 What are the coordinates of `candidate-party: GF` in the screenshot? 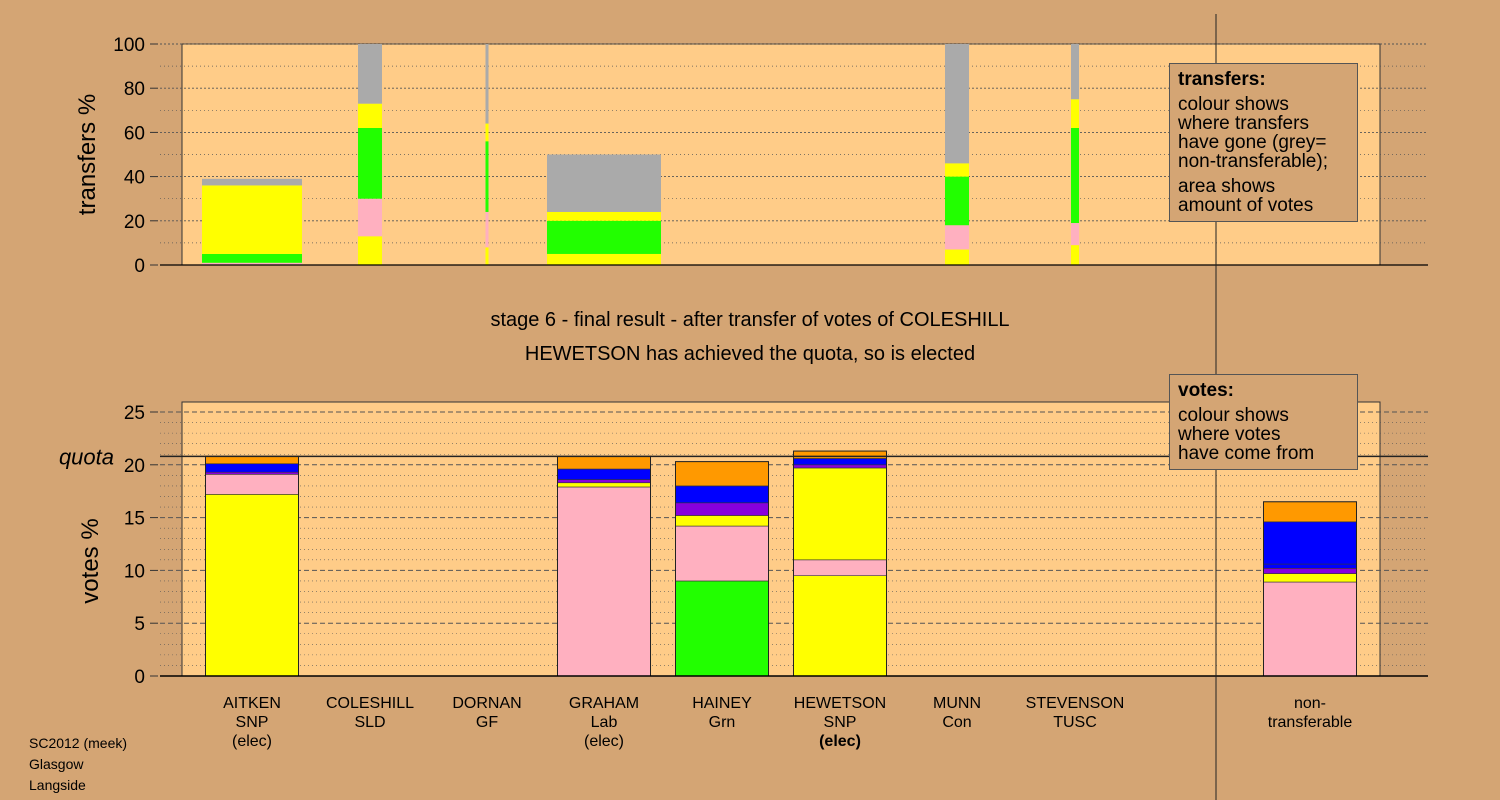 It's located at (487, 722).